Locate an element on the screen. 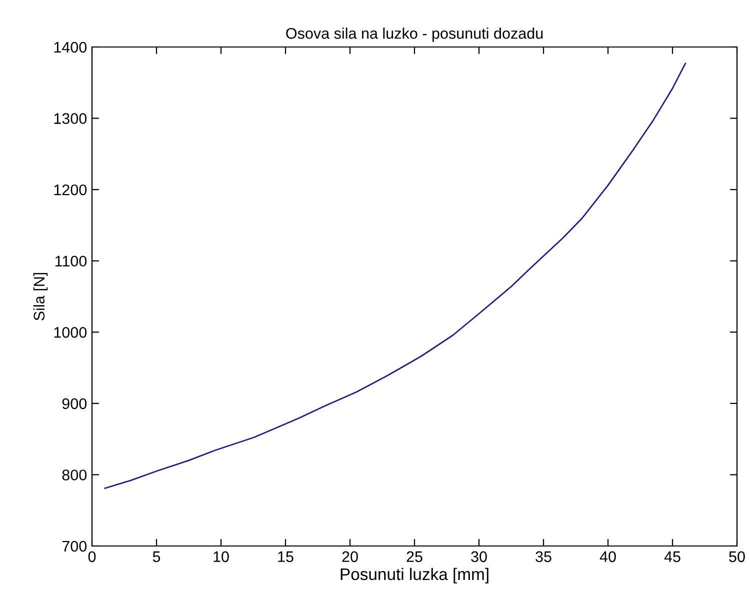  y-tick-label: 1200 is located at coordinates (70, 190).